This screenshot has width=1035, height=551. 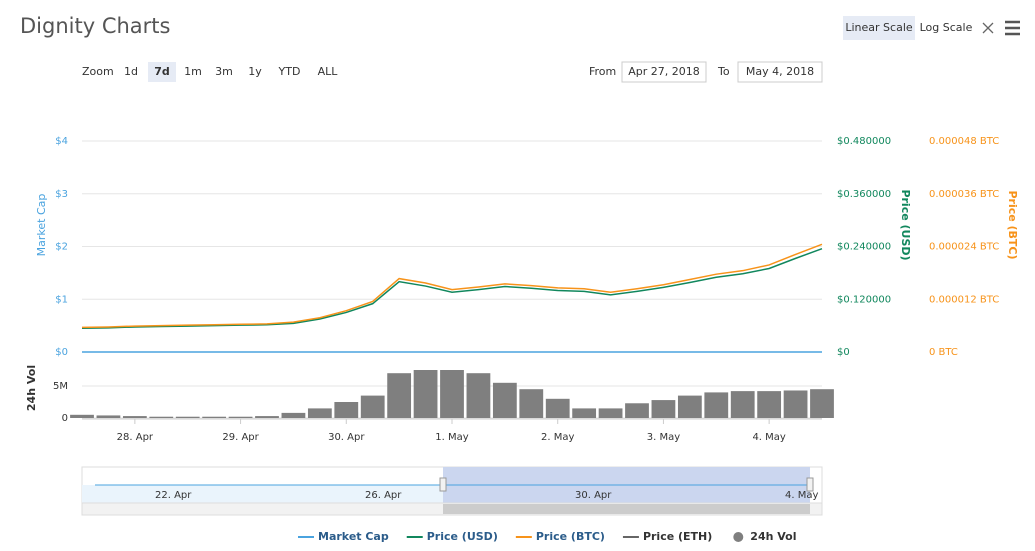 I want to click on y-tick-label: $4, so click(x=61, y=141).